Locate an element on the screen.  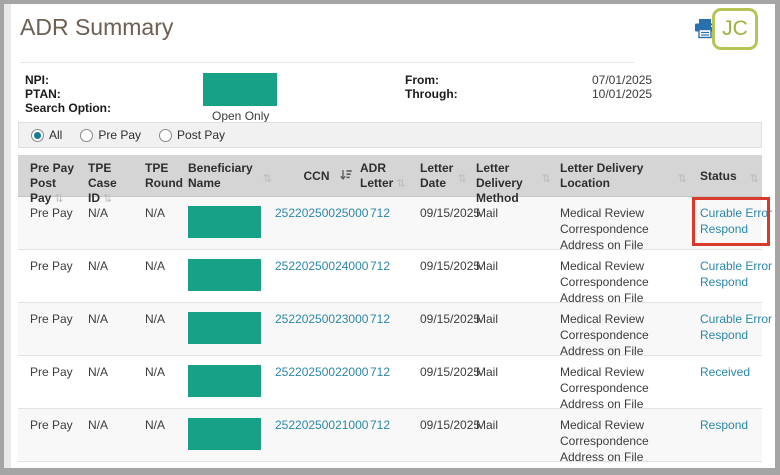
redacted-beneficiary-name is located at coordinates (224, 434).